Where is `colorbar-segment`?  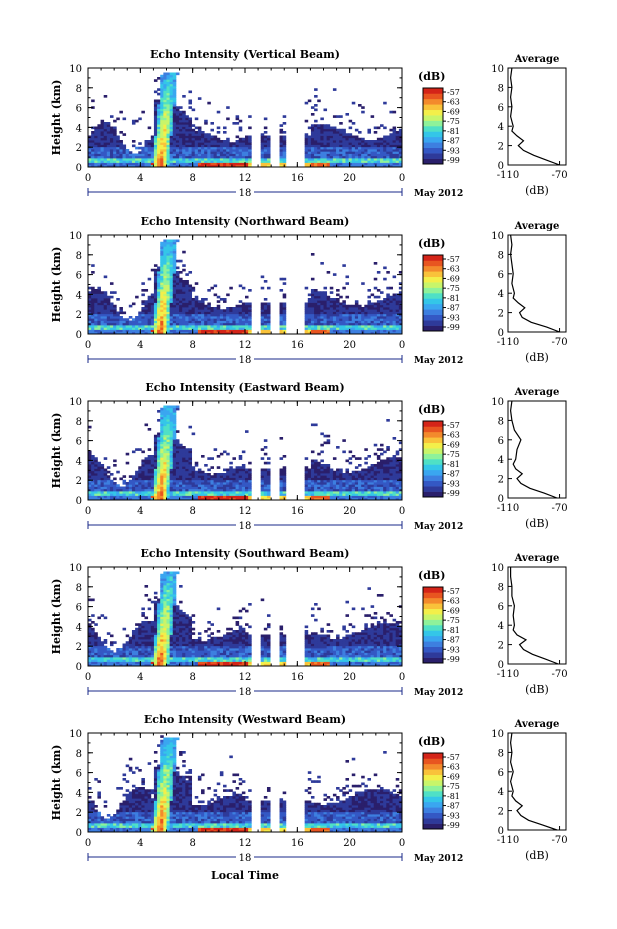
colorbar-segment is located at coordinates (433, 96).